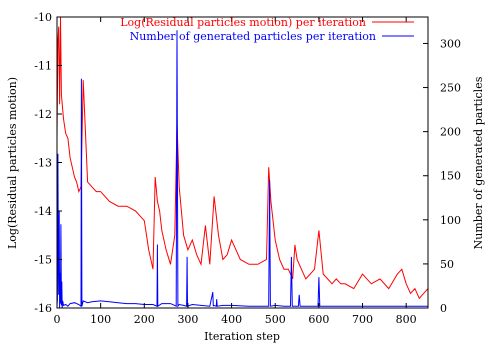  I want to click on x-axis-label: Iteration step, so click(242, 336).